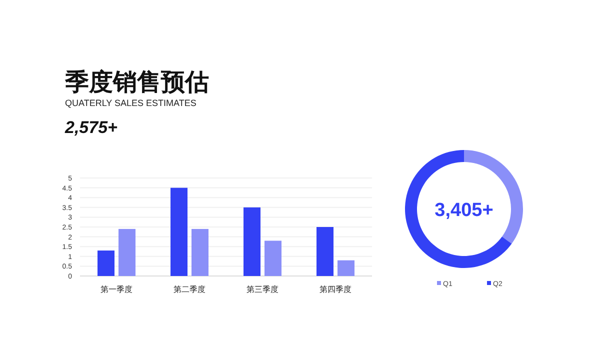 Image resolution: width=600 pixels, height=337 pixels. What do you see at coordinates (136, 82) in the screenshot?
I see `chart-title: 季度销售预估` at bounding box center [136, 82].